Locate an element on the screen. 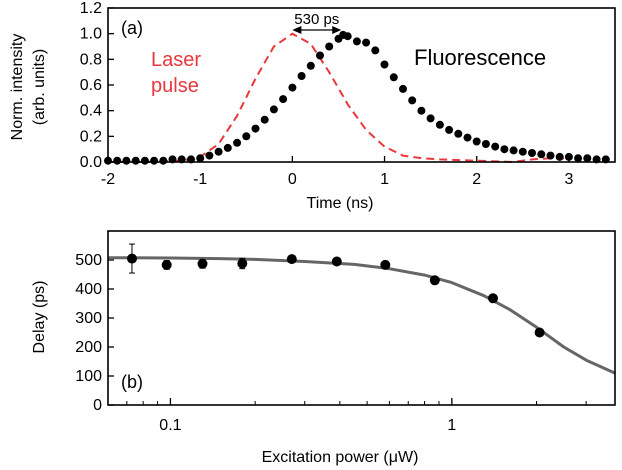  panel-a-x-tick-label: -2 is located at coordinates (108, 179).